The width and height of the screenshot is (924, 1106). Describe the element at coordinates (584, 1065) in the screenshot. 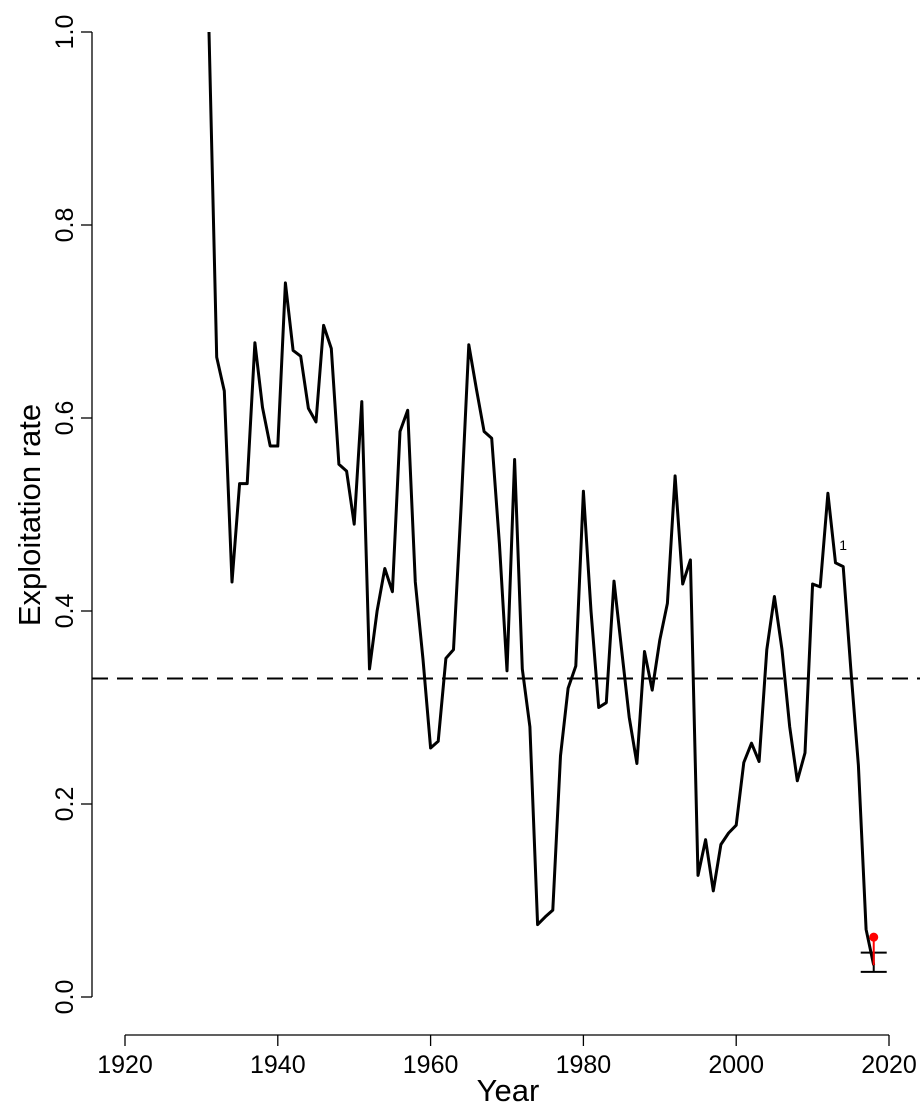

I see `x-tick-label: 1980` at that location.